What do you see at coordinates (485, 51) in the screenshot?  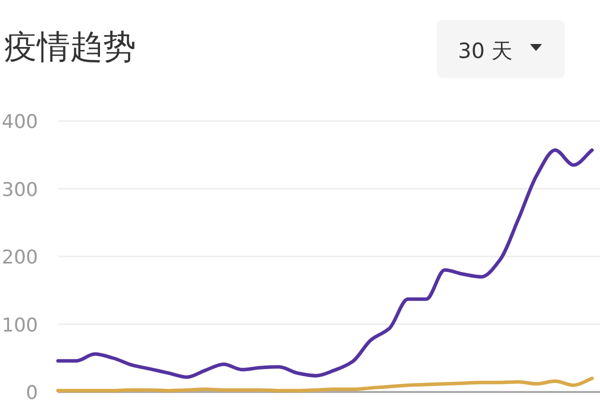 I see `text: 30 天` at bounding box center [485, 51].